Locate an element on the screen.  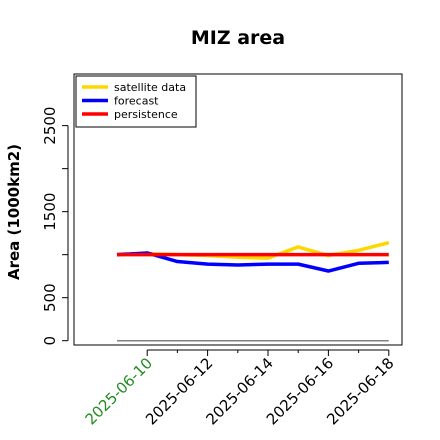
y-tick-label: 500 is located at coordinates (50, 297).